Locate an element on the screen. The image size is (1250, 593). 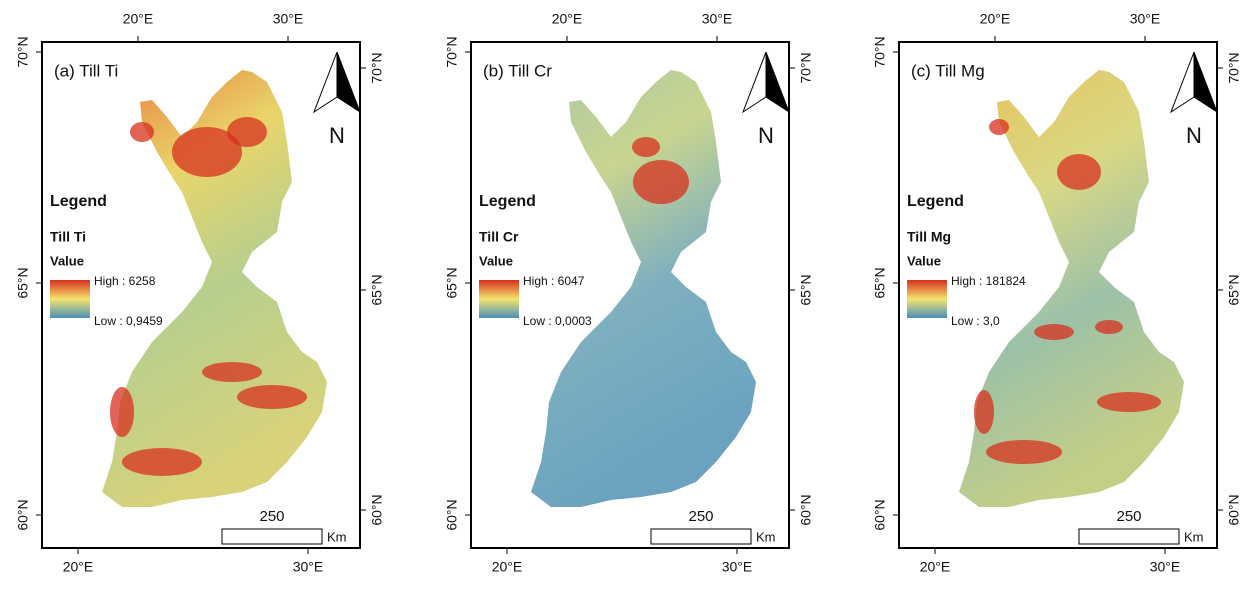
legend-layer: Till Cr is located at coordinates (499, 237).